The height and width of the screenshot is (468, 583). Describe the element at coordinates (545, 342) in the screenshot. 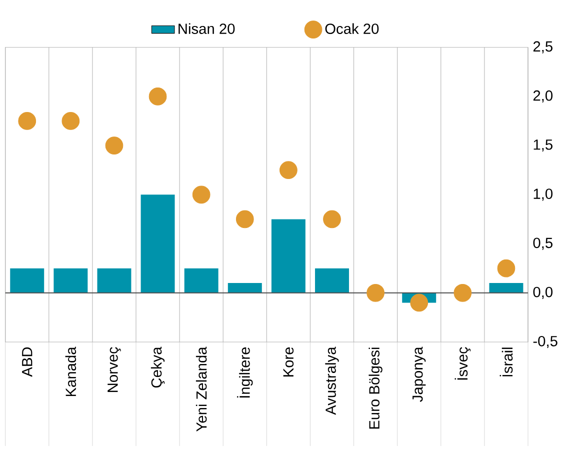

I see `y-tick-label: -0,5` at that location.